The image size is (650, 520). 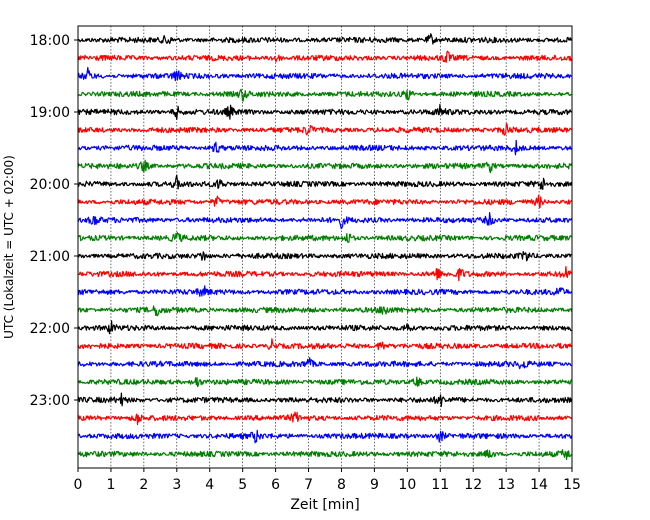 What do you see at coordinates (473, 485) in the screenshot?
I see `x-tick-label: 12` at bounding box center [473, 485].